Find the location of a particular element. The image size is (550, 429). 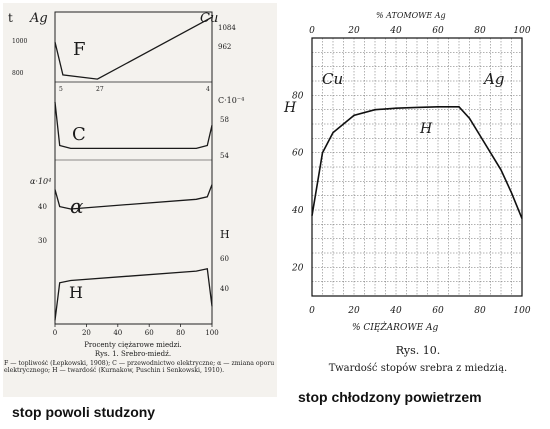

top-tick-label: 60 is located at coordinates (438, 31).